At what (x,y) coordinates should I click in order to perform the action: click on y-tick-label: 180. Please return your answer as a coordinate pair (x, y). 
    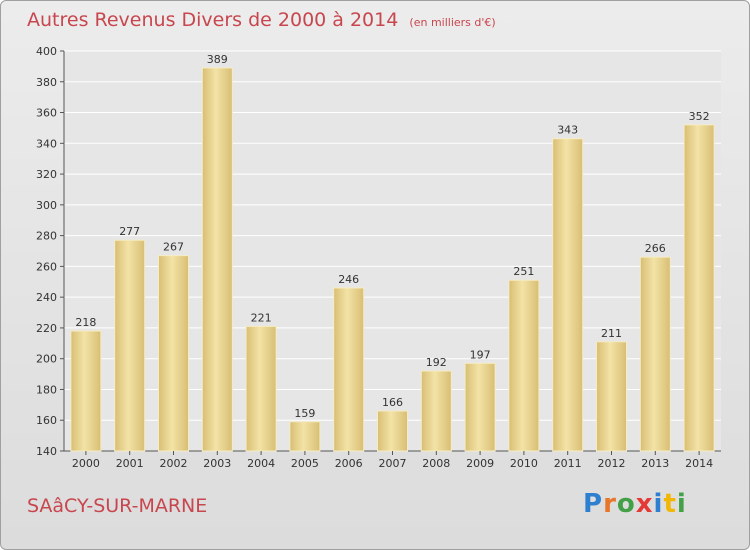
    Looking at the image, I should click on (46, 389).